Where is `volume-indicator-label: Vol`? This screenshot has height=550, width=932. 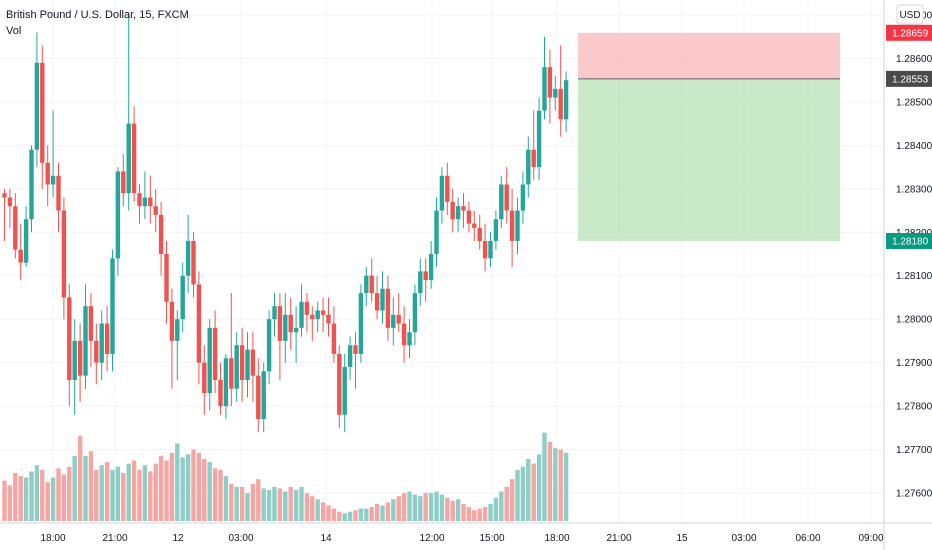
volume-indicator-label: Vol is located at coordinates (13, 31).